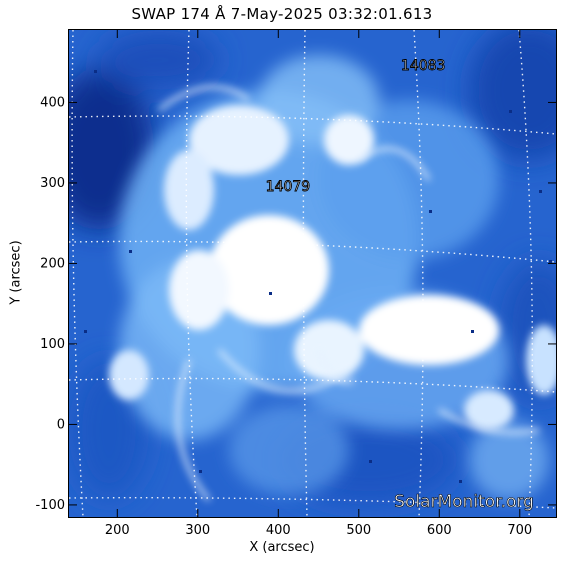 The width and height of the screenshot is (564, 564). I want to click on watermark-text: SolarMonitor.org, so click(464, 502).